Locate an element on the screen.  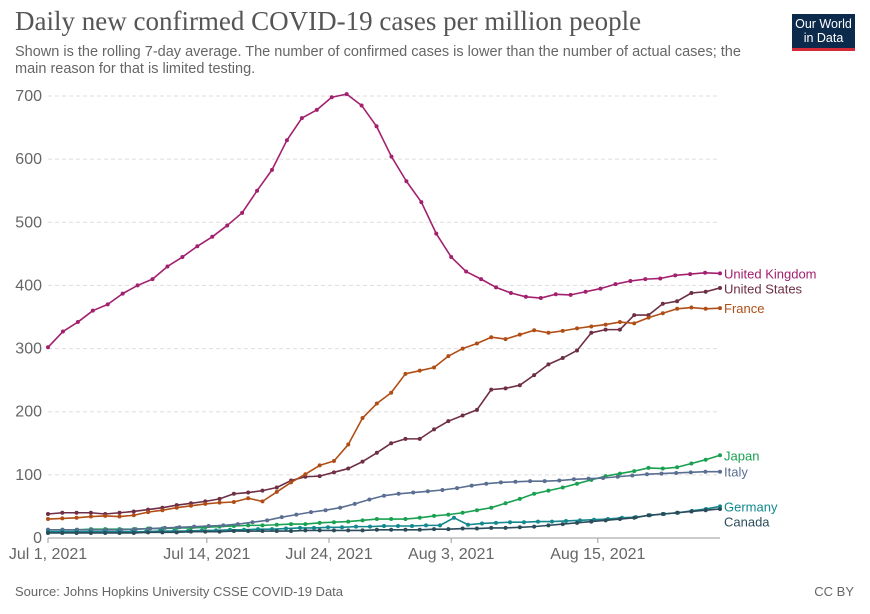
series-label-germany: Germany is located at coordinates (751, 506).